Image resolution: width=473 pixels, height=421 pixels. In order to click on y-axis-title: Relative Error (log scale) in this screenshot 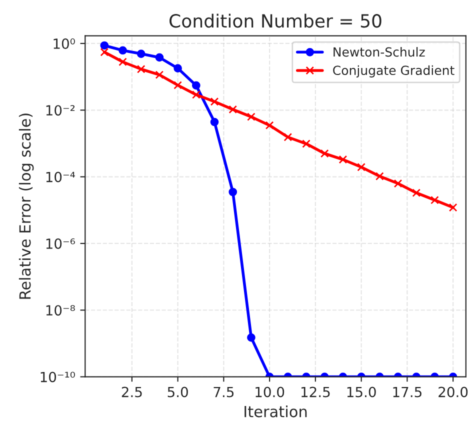, I will do `click(26, 206)`.